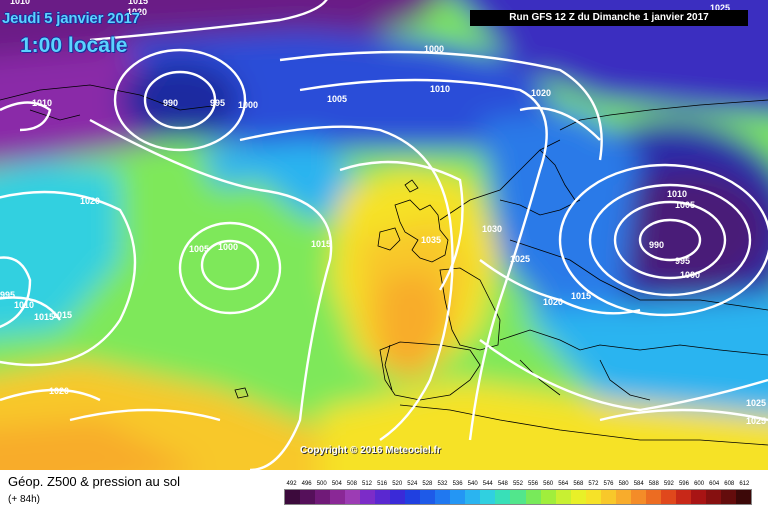 The width and height of the screenshot is (768, 512). I want to click on scale-label: 568, so click(578, 484).